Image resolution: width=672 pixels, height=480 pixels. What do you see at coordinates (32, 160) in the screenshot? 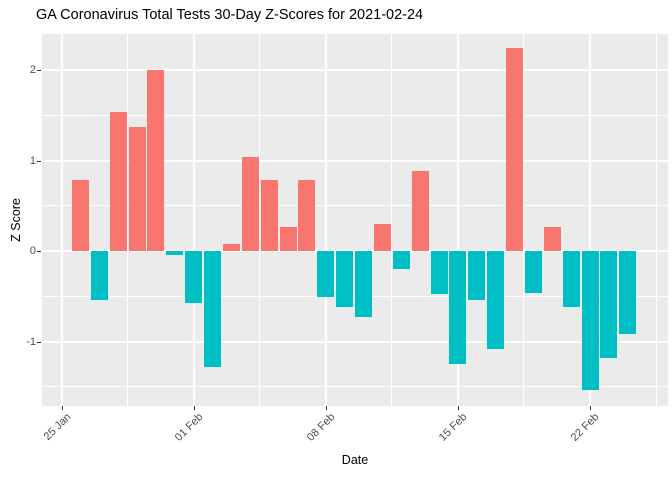
I see `y-tick-label: 1` at bounding box center [32, 160].